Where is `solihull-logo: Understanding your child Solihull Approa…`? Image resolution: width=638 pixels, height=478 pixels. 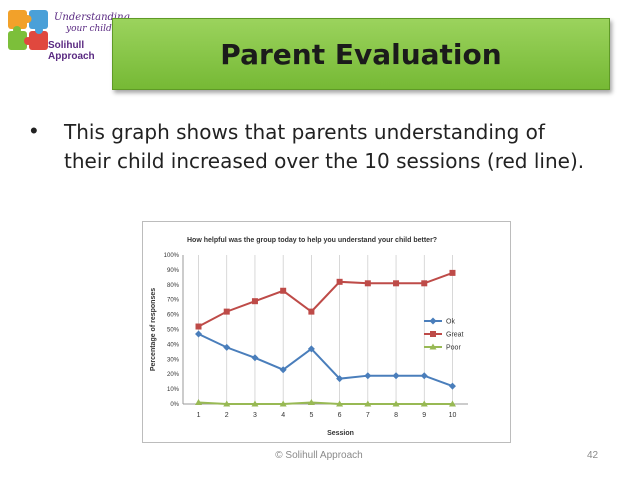
solihull-logo: Understanding your child Solihull Approa… is located at coordinates (68, 35).